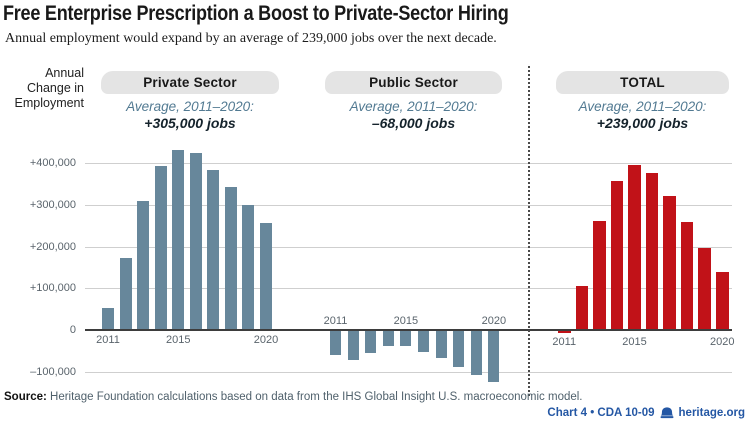  Describe the element at coordinates (601, 412) in the screenshot. I see `chart-number-label: Chart 4 • CDA 10-09` at that location.